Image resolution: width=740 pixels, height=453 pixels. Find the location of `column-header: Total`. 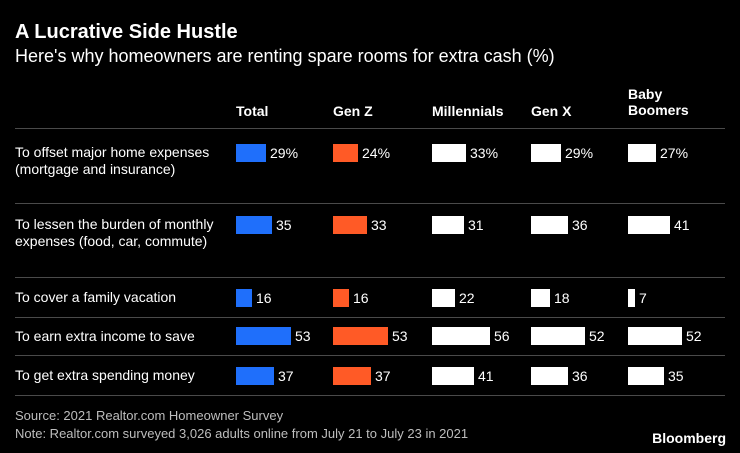

column-header: Total is located at coordinates (252, 111).